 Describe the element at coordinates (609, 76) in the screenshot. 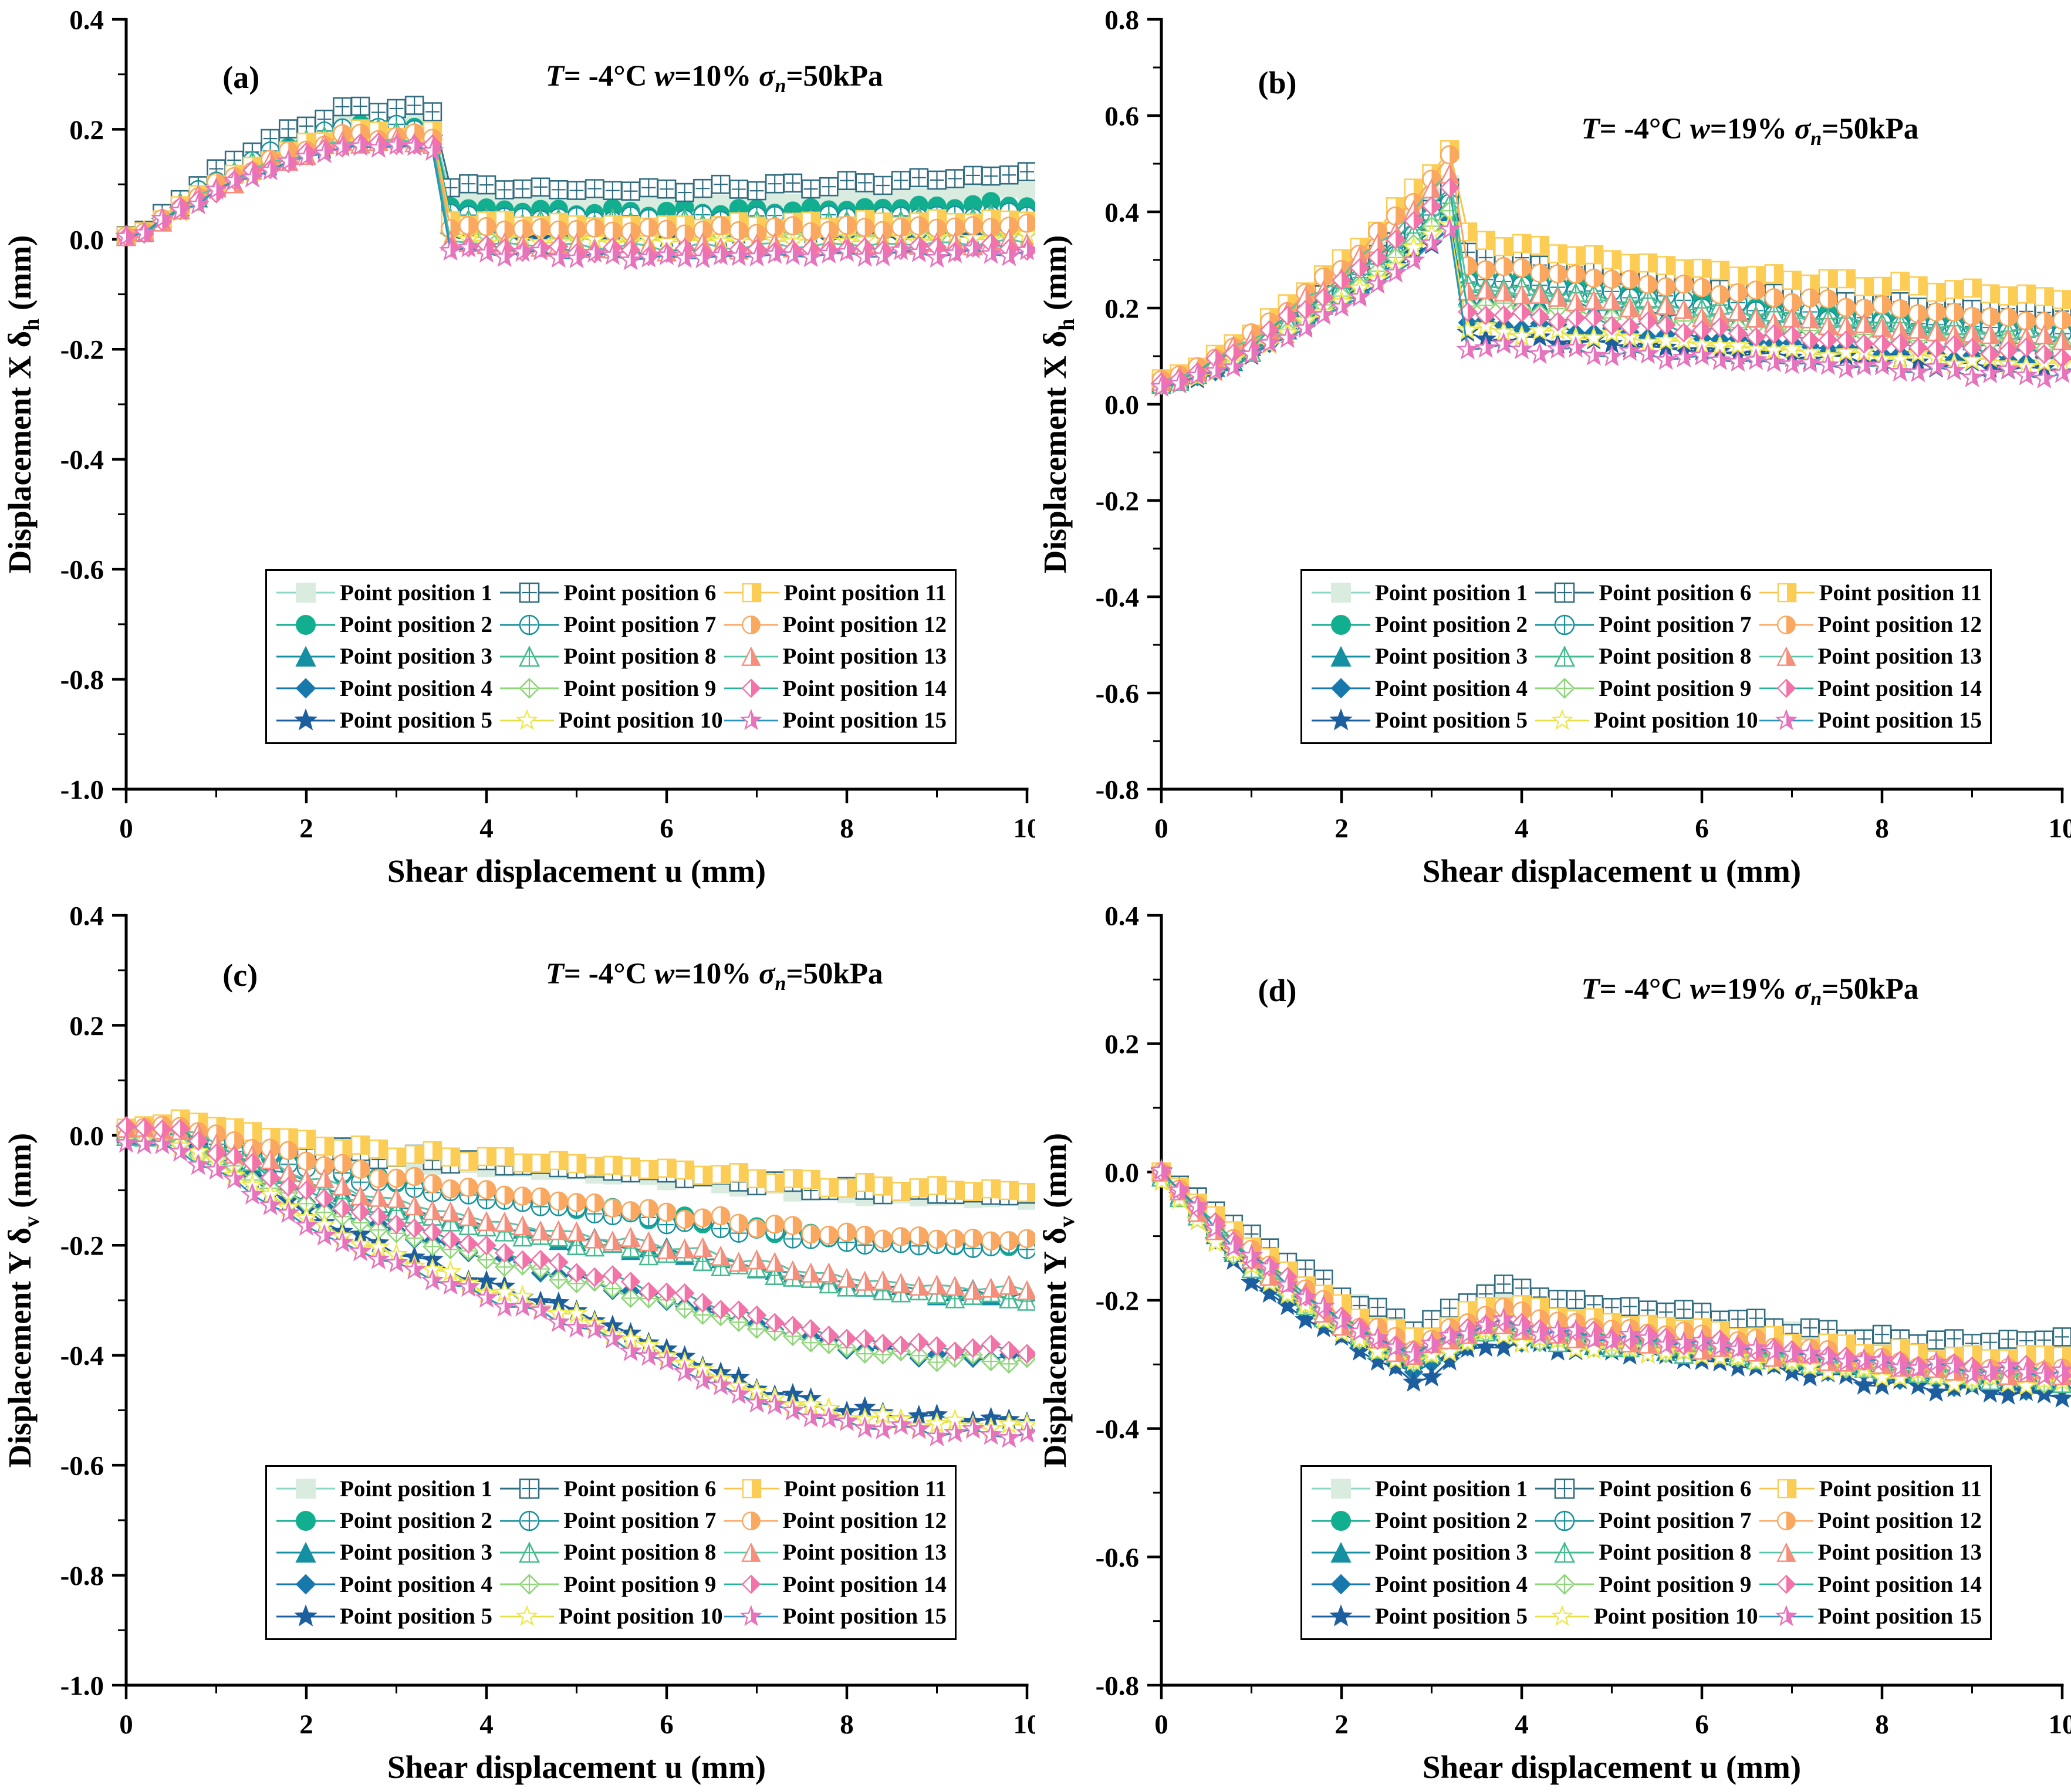

I see `panel-title-token: = -4°C` at that location.